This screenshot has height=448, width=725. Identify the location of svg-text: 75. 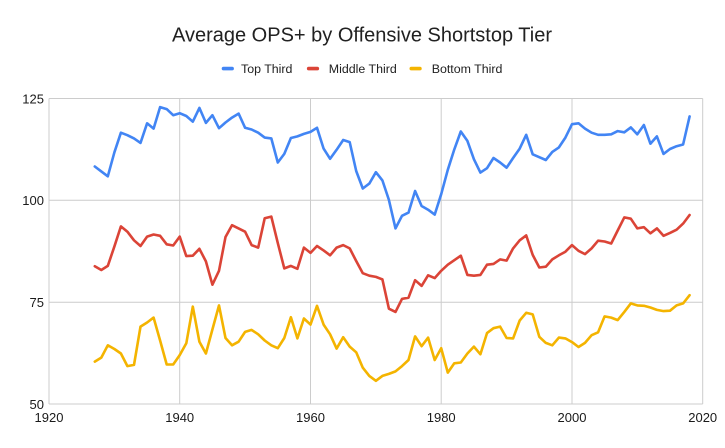
(37, 302).